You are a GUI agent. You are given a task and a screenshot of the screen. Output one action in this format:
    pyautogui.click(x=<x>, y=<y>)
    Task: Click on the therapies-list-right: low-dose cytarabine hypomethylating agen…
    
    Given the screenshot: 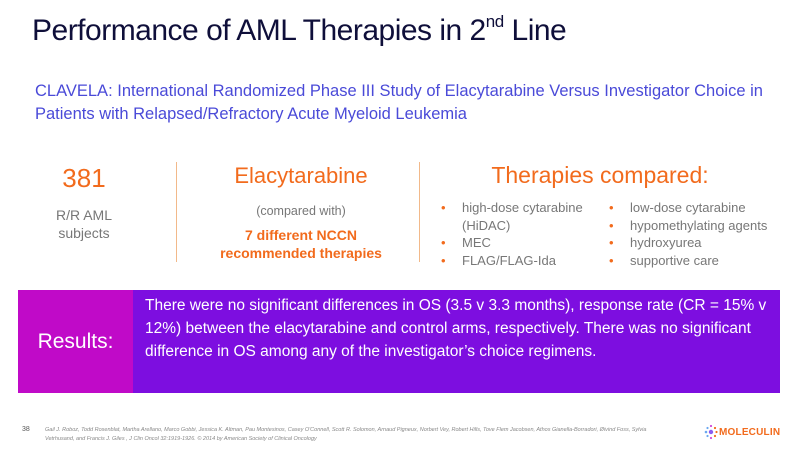 What is the action you would take?
    pyautogui.click(x=699, y=234)
    